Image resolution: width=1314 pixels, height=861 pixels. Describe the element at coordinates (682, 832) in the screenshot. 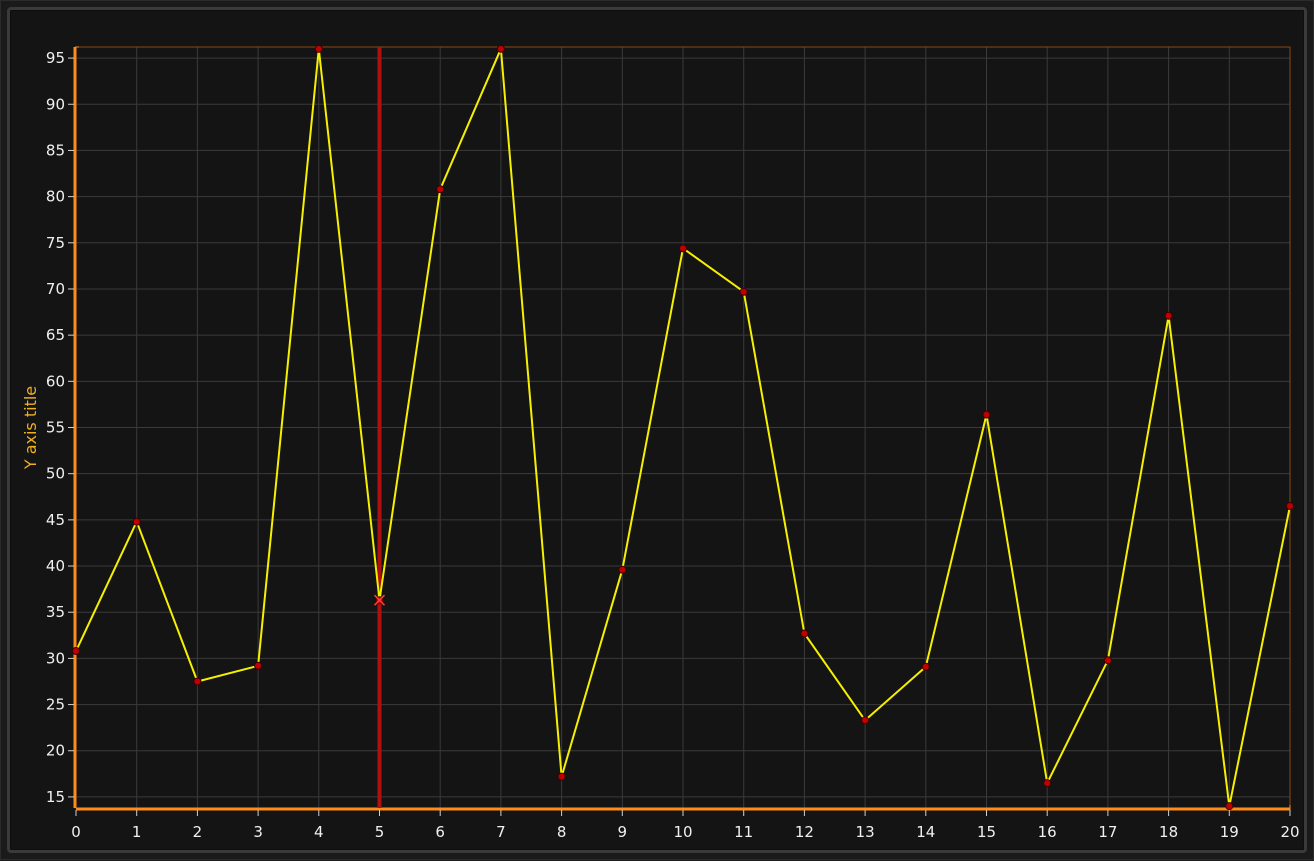

I see `x-tick-label: 10` at that location.